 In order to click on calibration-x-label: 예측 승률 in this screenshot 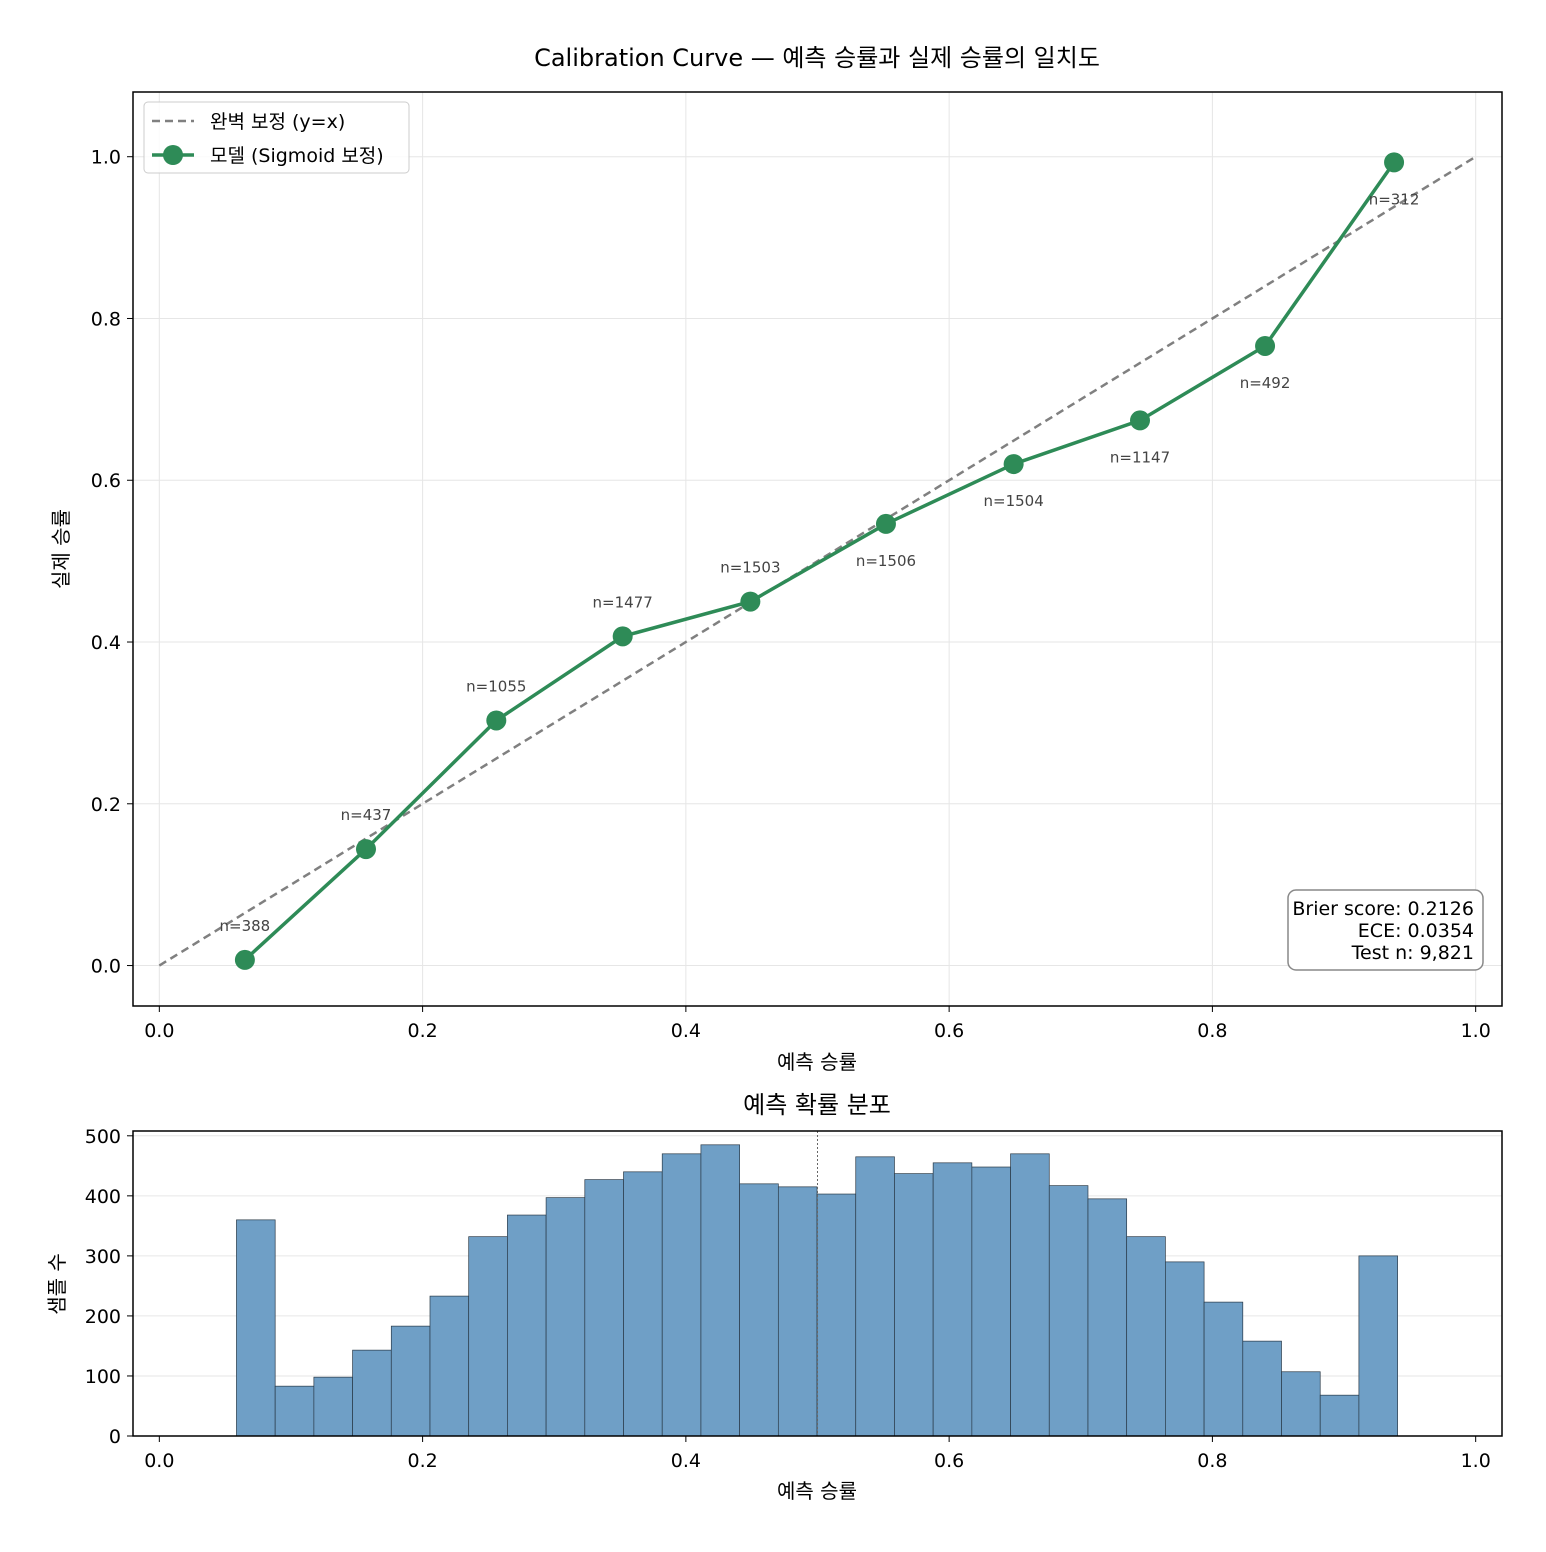, I will do `click(817, 1062)`.